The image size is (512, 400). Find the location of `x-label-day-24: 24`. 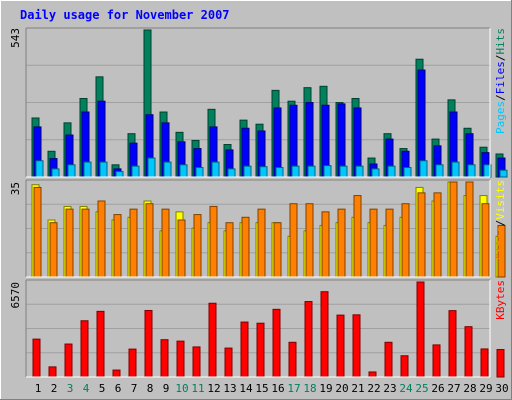

x-label-day-24: 24 is located at coordinates (406, 388).